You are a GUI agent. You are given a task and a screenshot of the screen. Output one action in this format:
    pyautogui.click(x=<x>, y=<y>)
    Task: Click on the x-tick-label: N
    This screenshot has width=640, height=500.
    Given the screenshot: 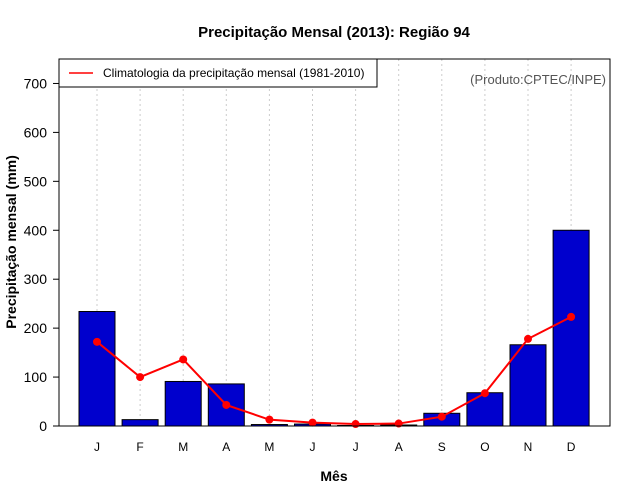 What is the action you would take?
    pyautogui.click(x=528, y=447)
    